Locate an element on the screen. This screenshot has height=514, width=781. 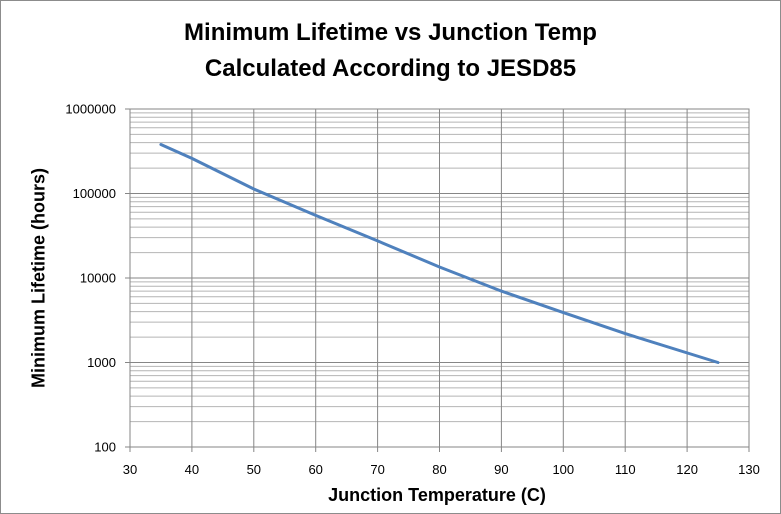
x-tick-label: 130 is located at coordinates (749, 469).